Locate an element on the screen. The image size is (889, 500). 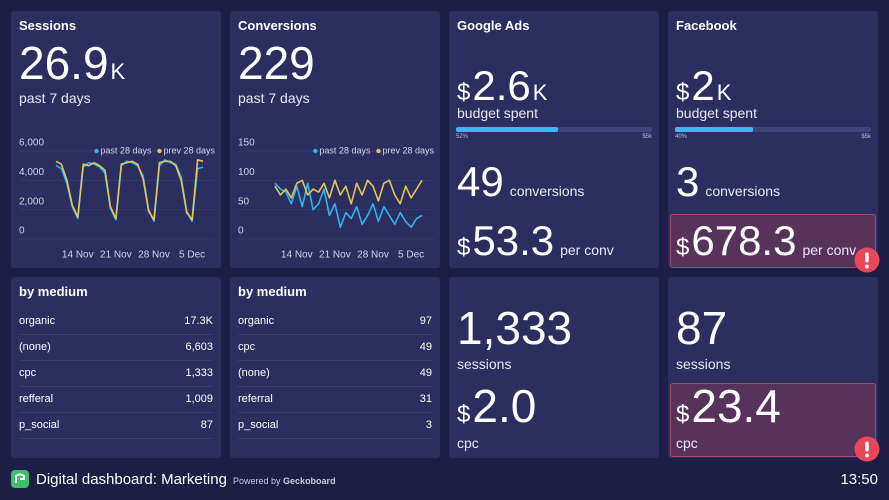
tile-title: Google Ads is located at coordinates (493, 25).